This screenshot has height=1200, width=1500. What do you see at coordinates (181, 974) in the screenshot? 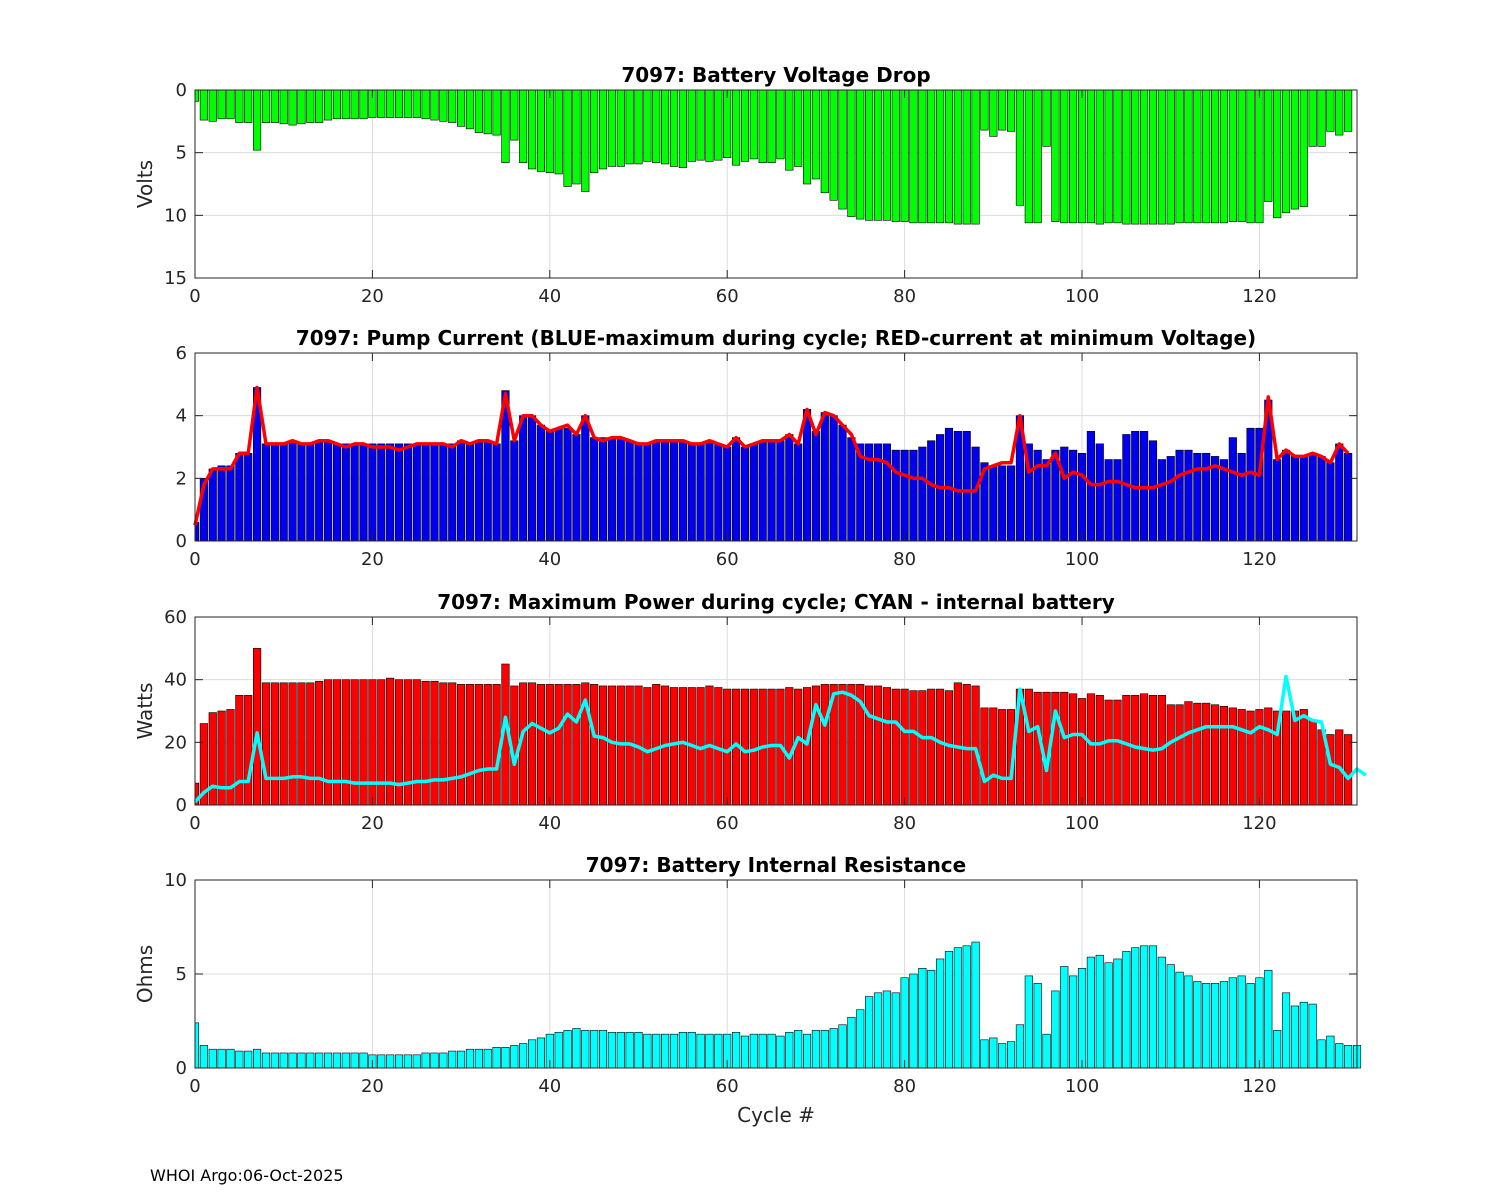
I see `y-tick-label: 5` at bounding box center [181, 974].